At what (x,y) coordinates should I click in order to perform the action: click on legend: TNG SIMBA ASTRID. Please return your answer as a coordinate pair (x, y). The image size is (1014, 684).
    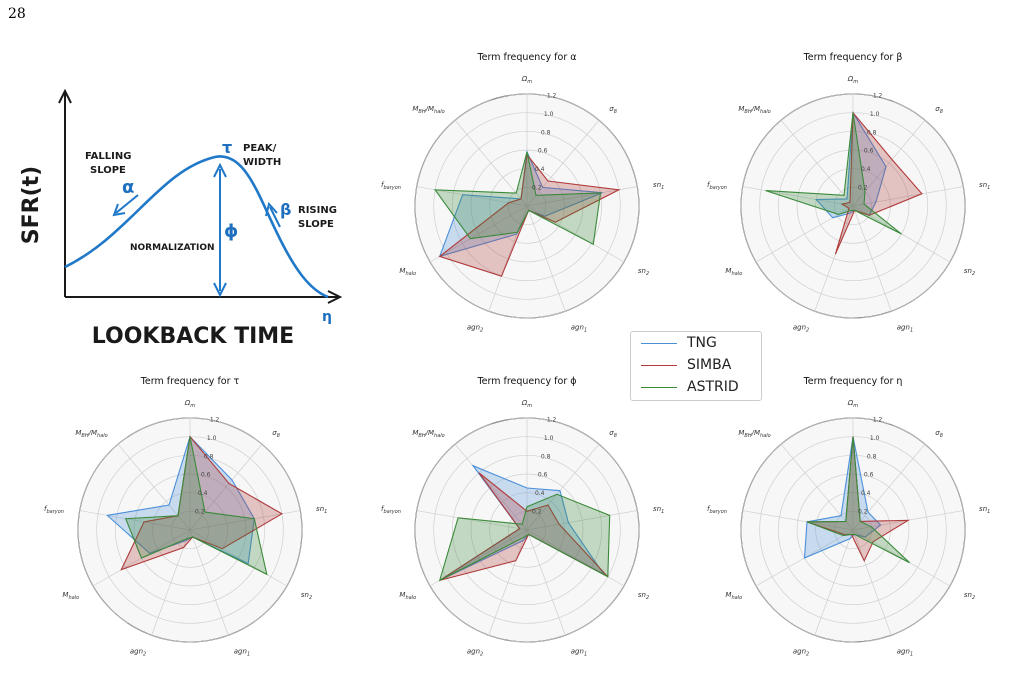
    Looking at the image, I should click on (696, 366).